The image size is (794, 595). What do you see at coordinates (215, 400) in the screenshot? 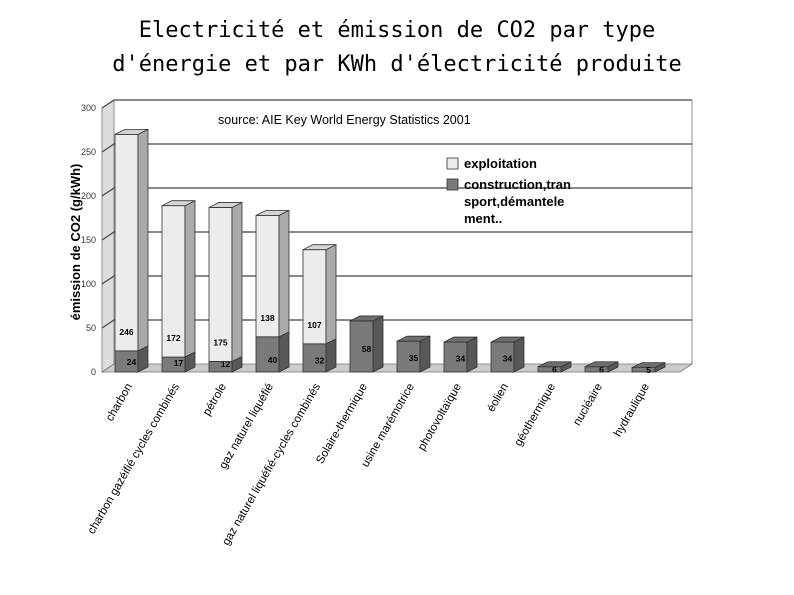
I see `x-tick-label: pétrole` at bounding box center [215, 400].